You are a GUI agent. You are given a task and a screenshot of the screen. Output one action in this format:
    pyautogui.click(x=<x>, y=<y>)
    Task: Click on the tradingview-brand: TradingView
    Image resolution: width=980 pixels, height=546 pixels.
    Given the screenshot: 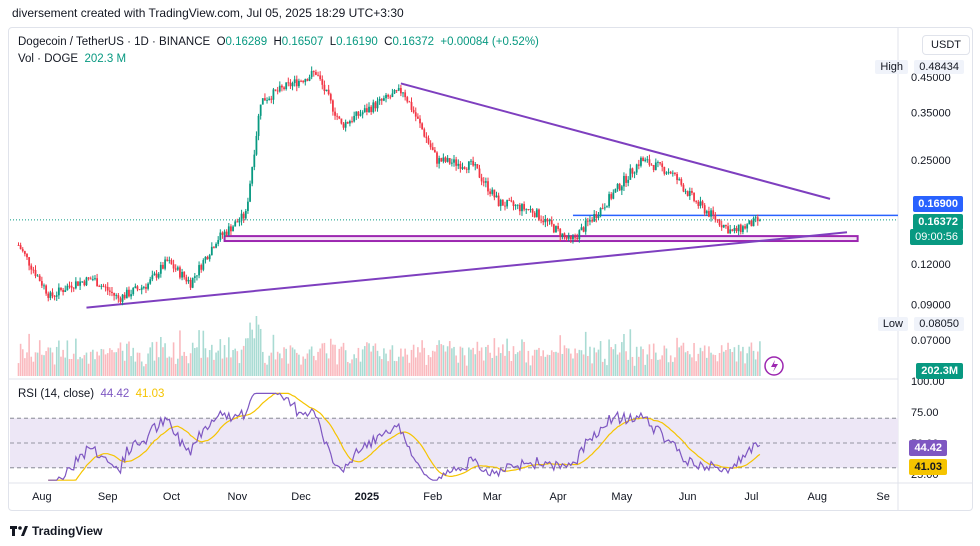 What is the action you would take?
    pyautogui.click(x=56, y=531)
    